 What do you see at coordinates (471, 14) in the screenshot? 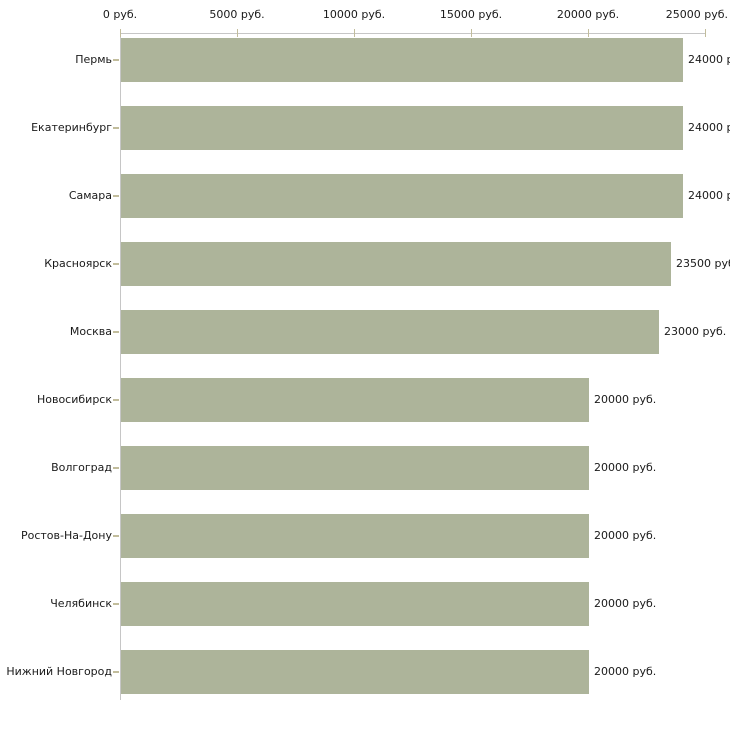
I see `x-tick-label: 15000 руб.` at bounding box center [471, 14].